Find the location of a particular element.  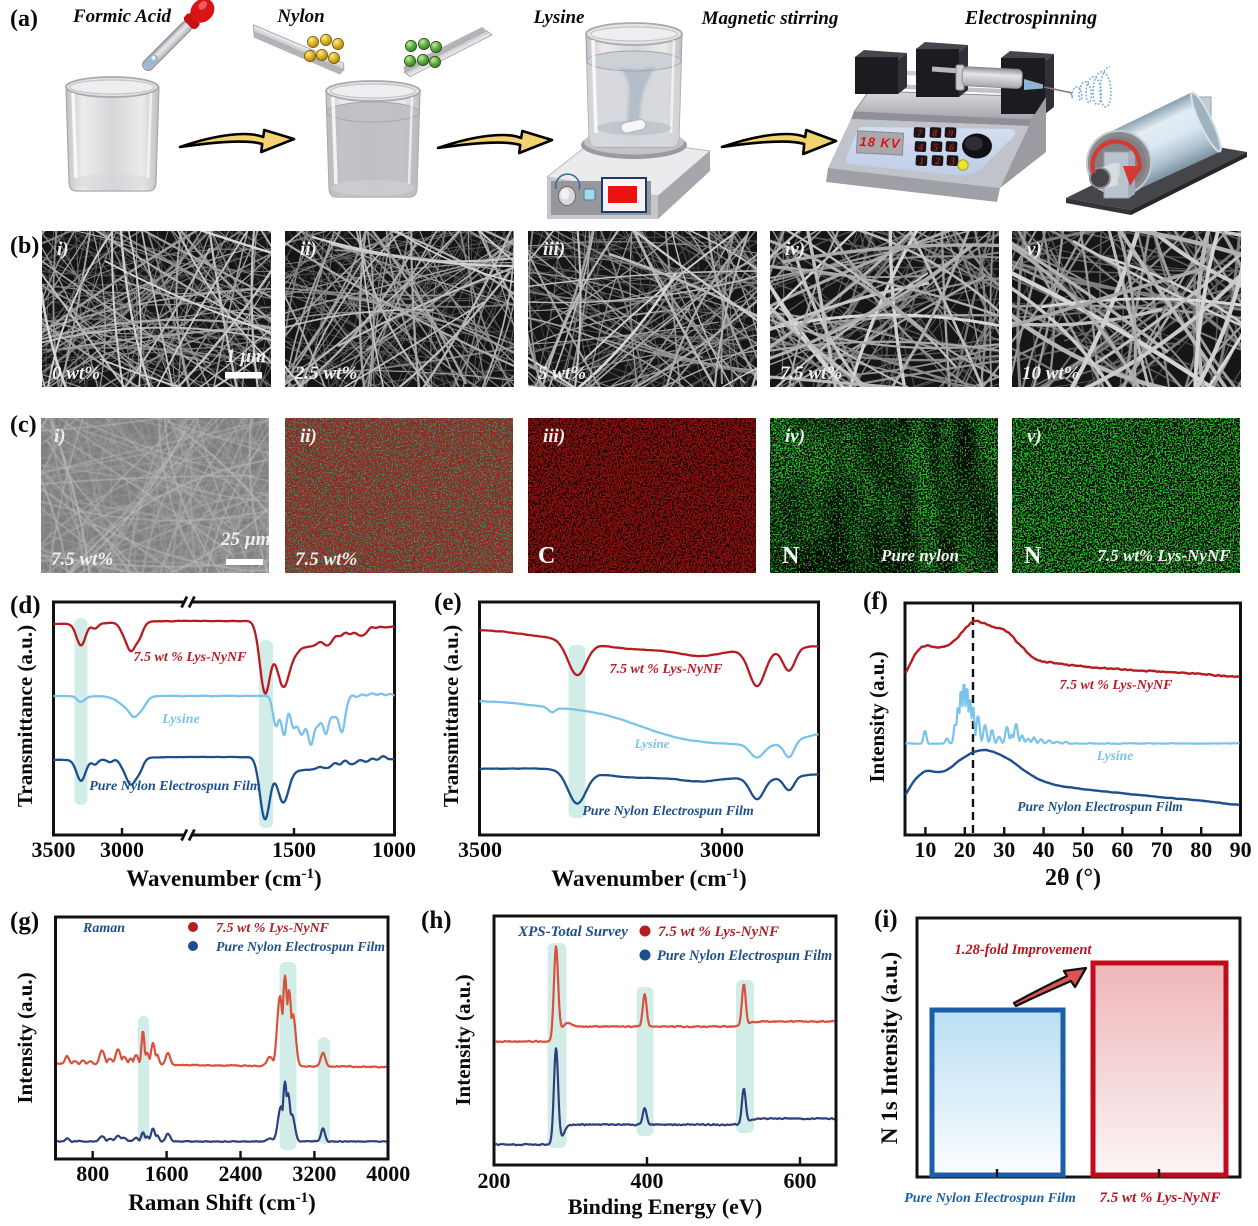

svg-text: 18 KV is located at coordinates (880, 142).